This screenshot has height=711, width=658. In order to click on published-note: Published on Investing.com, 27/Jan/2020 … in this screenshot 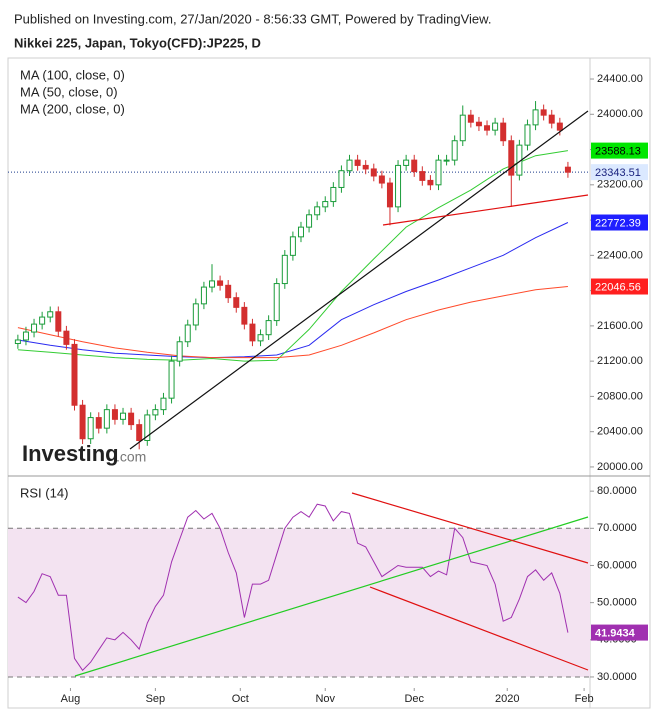, I will do `click(252, 18)`.